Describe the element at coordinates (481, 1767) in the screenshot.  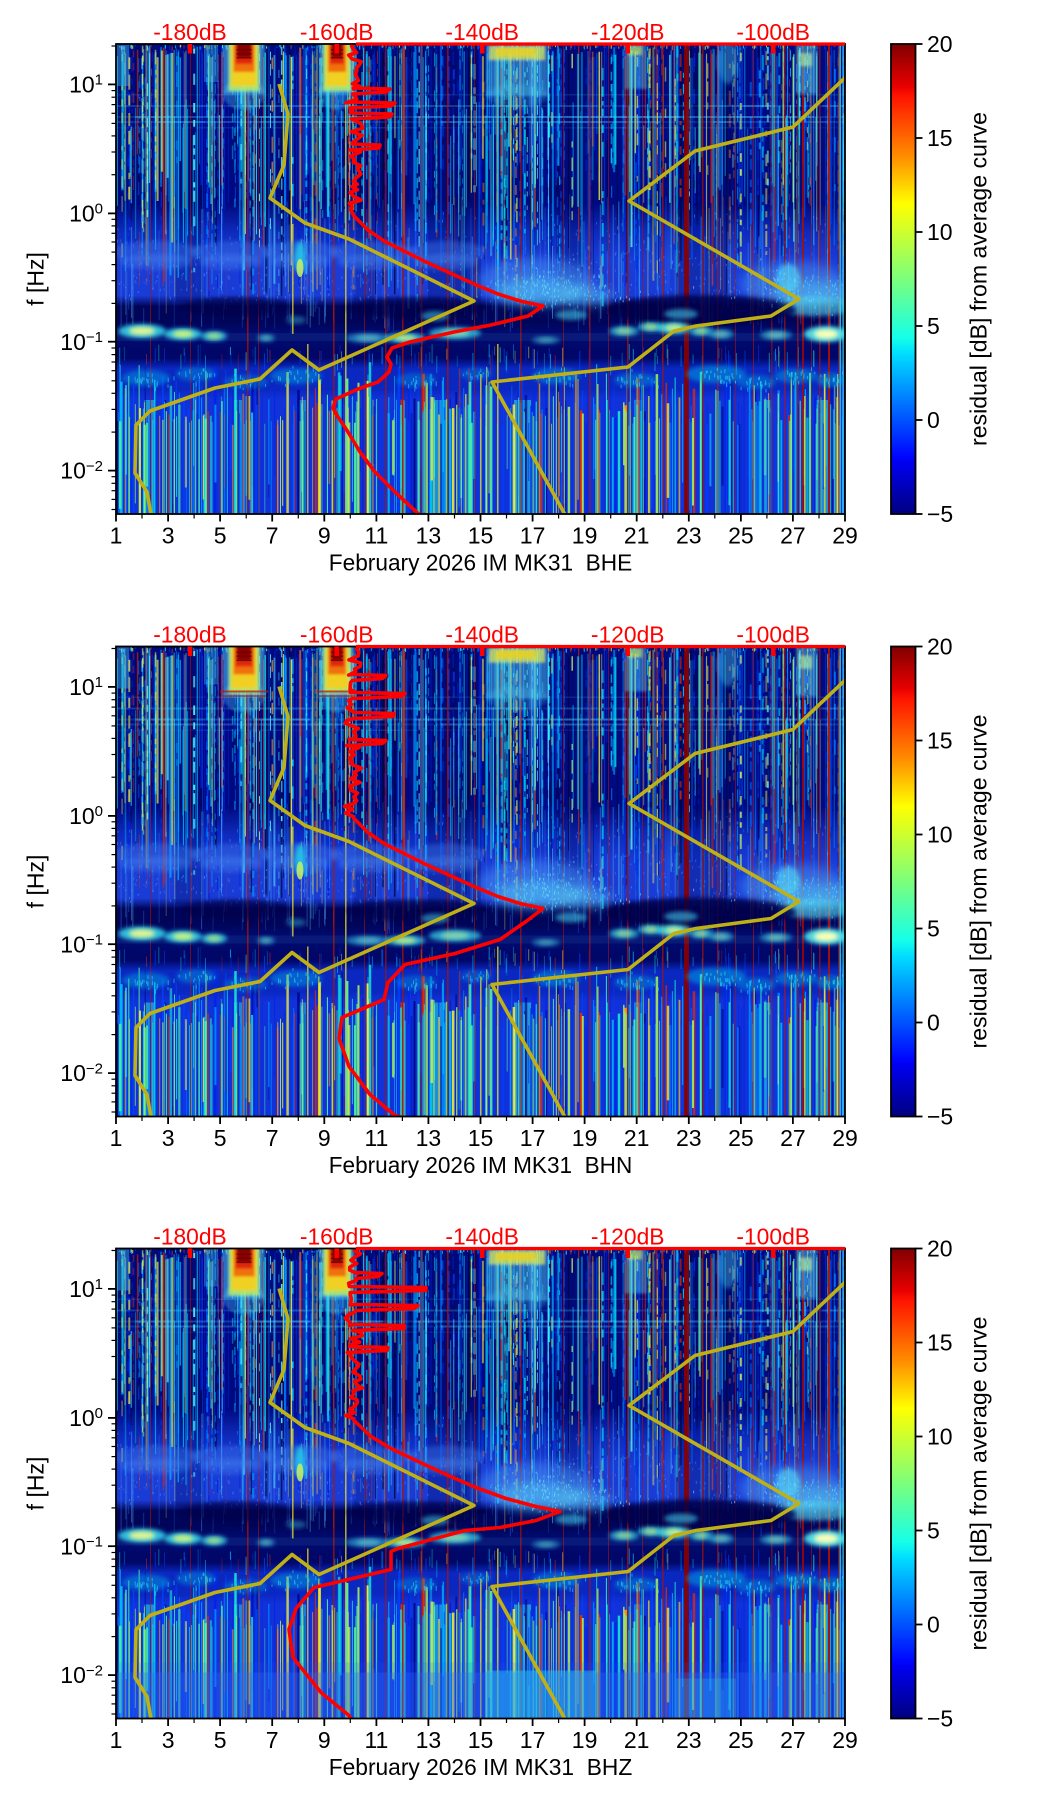
I see `svg-text: February 2026 IM MK31 BHZ` at that location.